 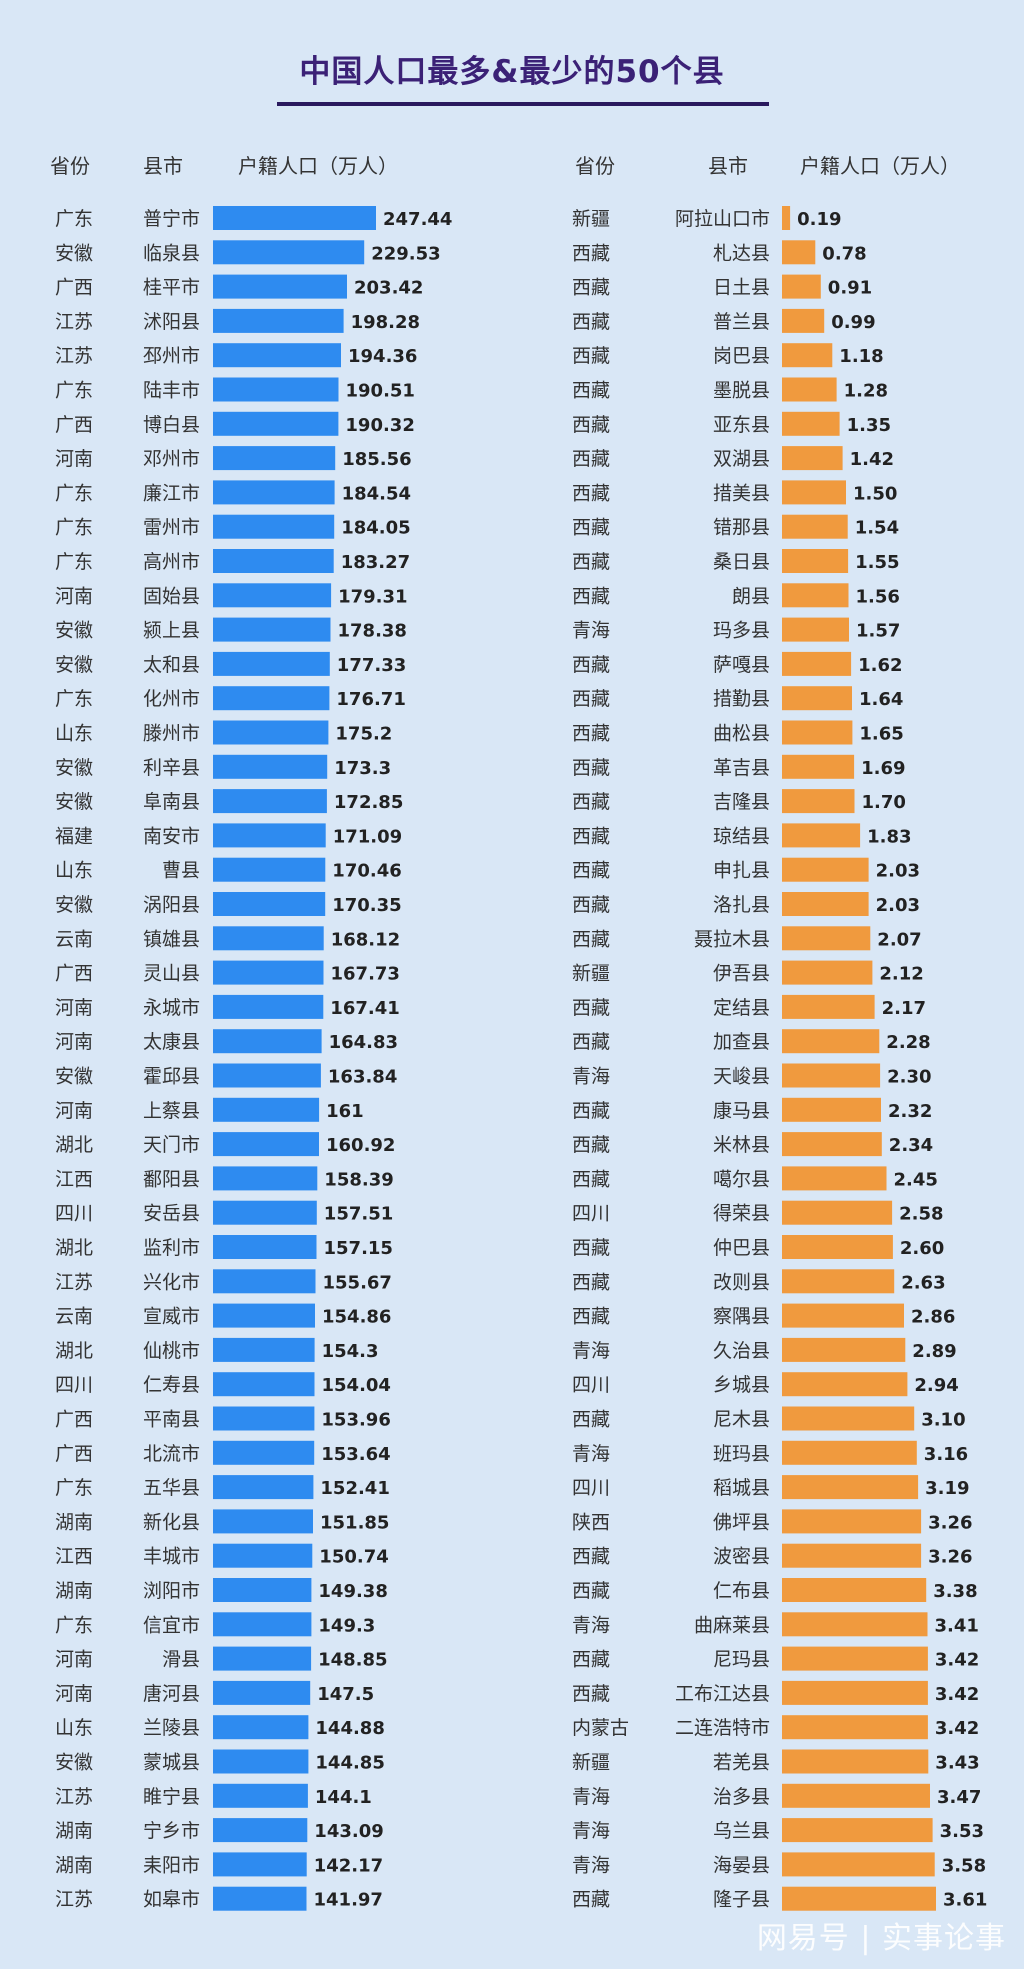 I want to click on value-label: 2.94, so click(x=936, y=1385).